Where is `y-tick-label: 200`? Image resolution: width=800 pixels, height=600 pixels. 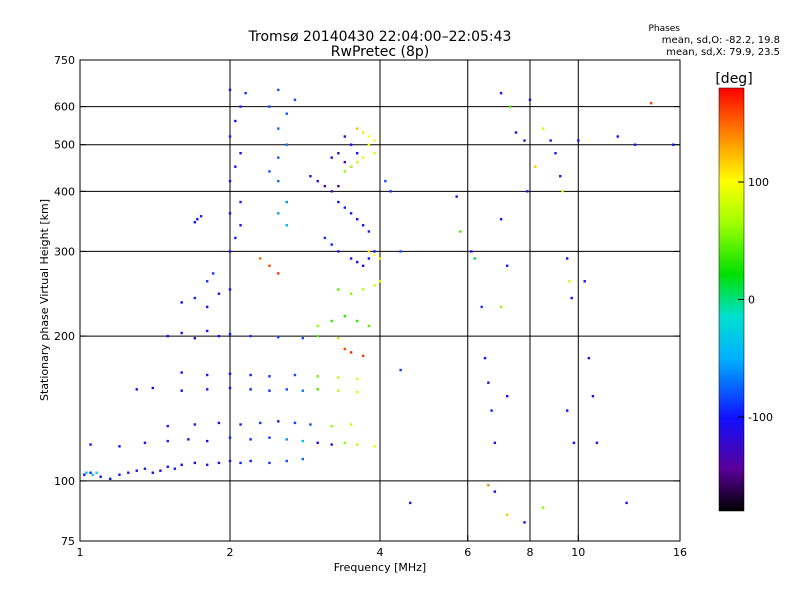 y-tick-label: 200 is located at coordinates (64, 336).